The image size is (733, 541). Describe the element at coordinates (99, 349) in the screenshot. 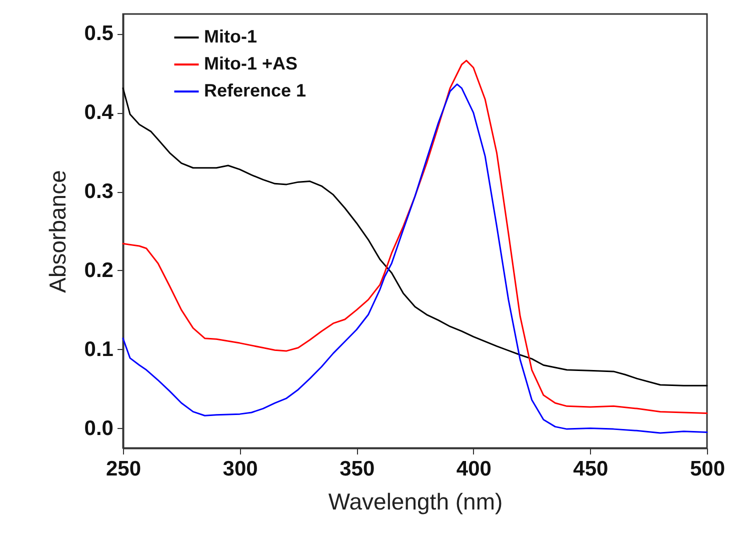

I see `y-tick-label: 0.1` at that location.